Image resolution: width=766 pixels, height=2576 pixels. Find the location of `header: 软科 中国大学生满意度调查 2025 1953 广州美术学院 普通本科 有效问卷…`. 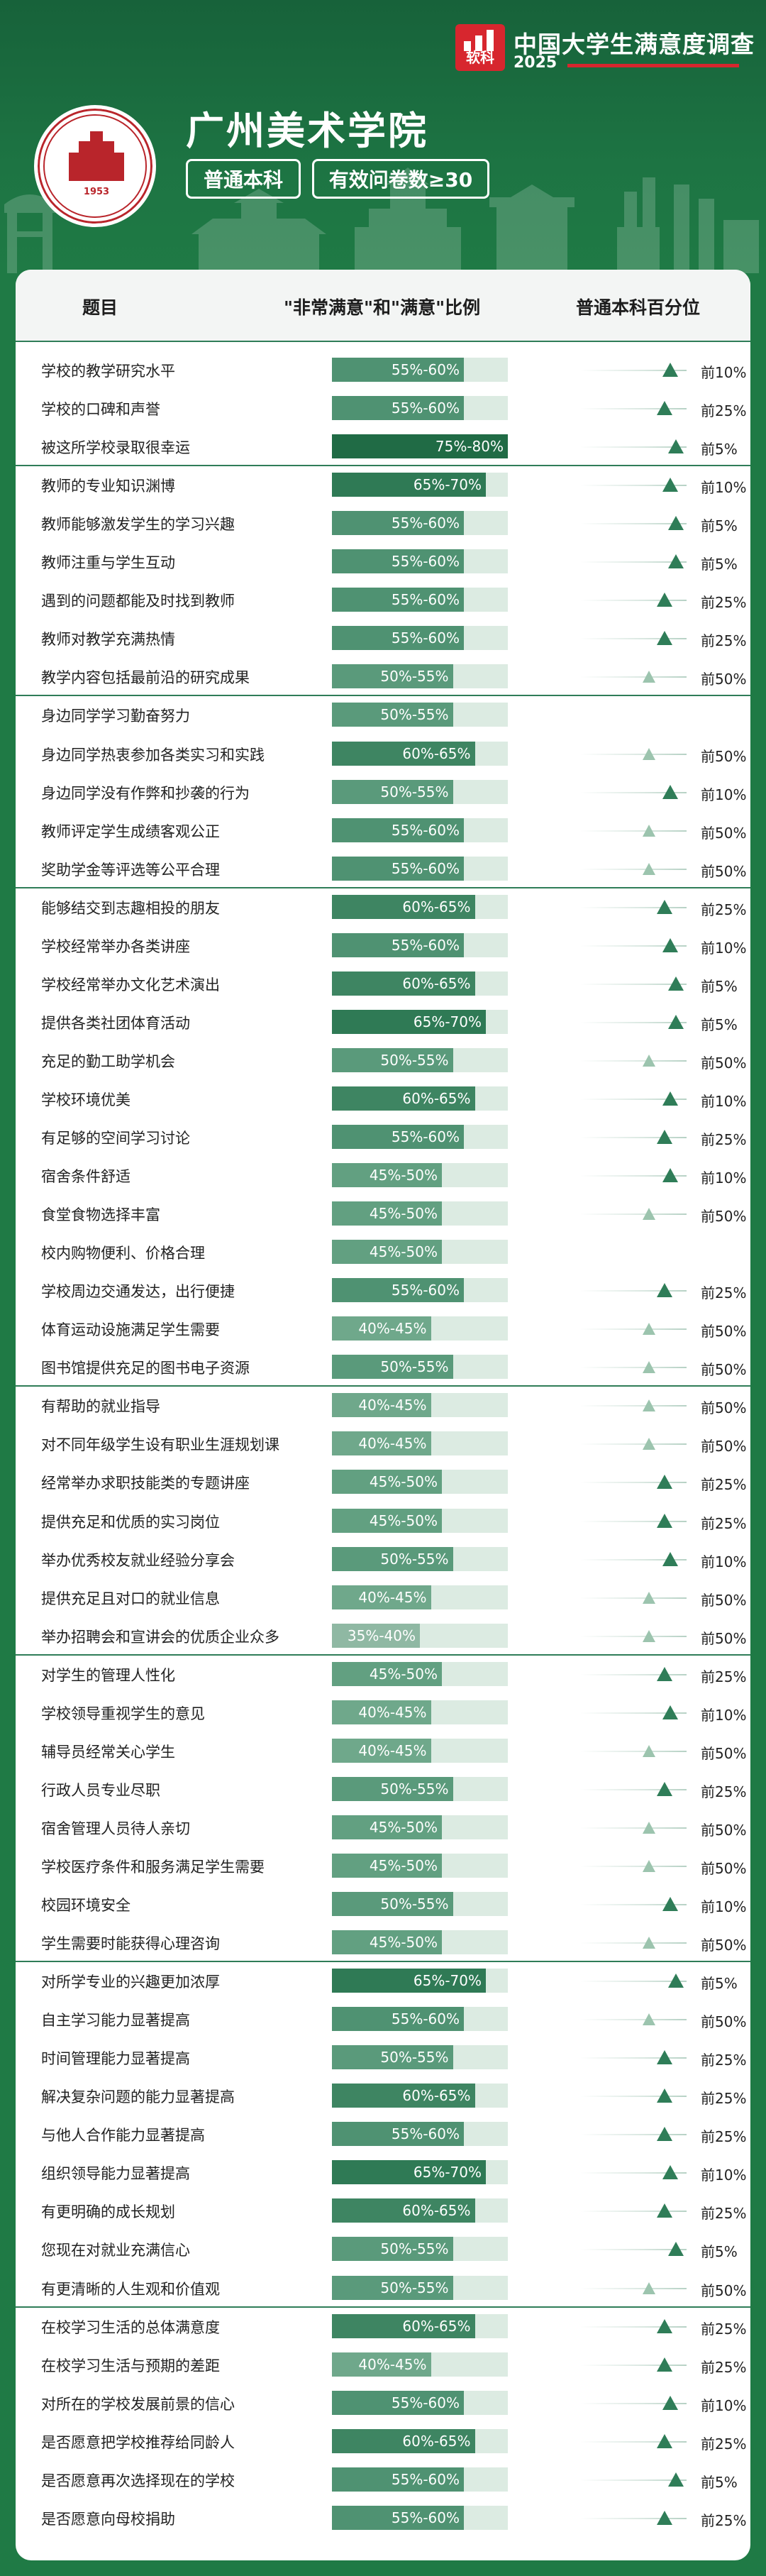

header: 软科 中国大学生满意度调查 2025 1953 广州美术学院 普通本科 有效问卷… is located at coordinates (383, 136).